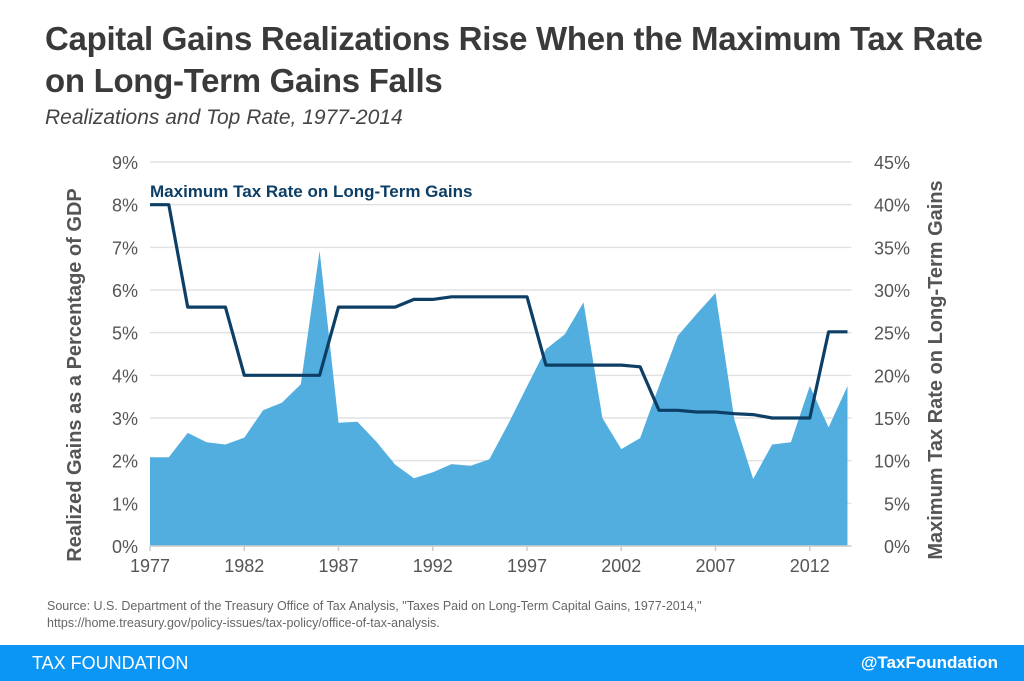  What do you see at coordinates (224, 117) in the screenshot?
I see `chart-subtitle: Realizations and Top Rate, 1977-2014` at bounding box center [224, 117].